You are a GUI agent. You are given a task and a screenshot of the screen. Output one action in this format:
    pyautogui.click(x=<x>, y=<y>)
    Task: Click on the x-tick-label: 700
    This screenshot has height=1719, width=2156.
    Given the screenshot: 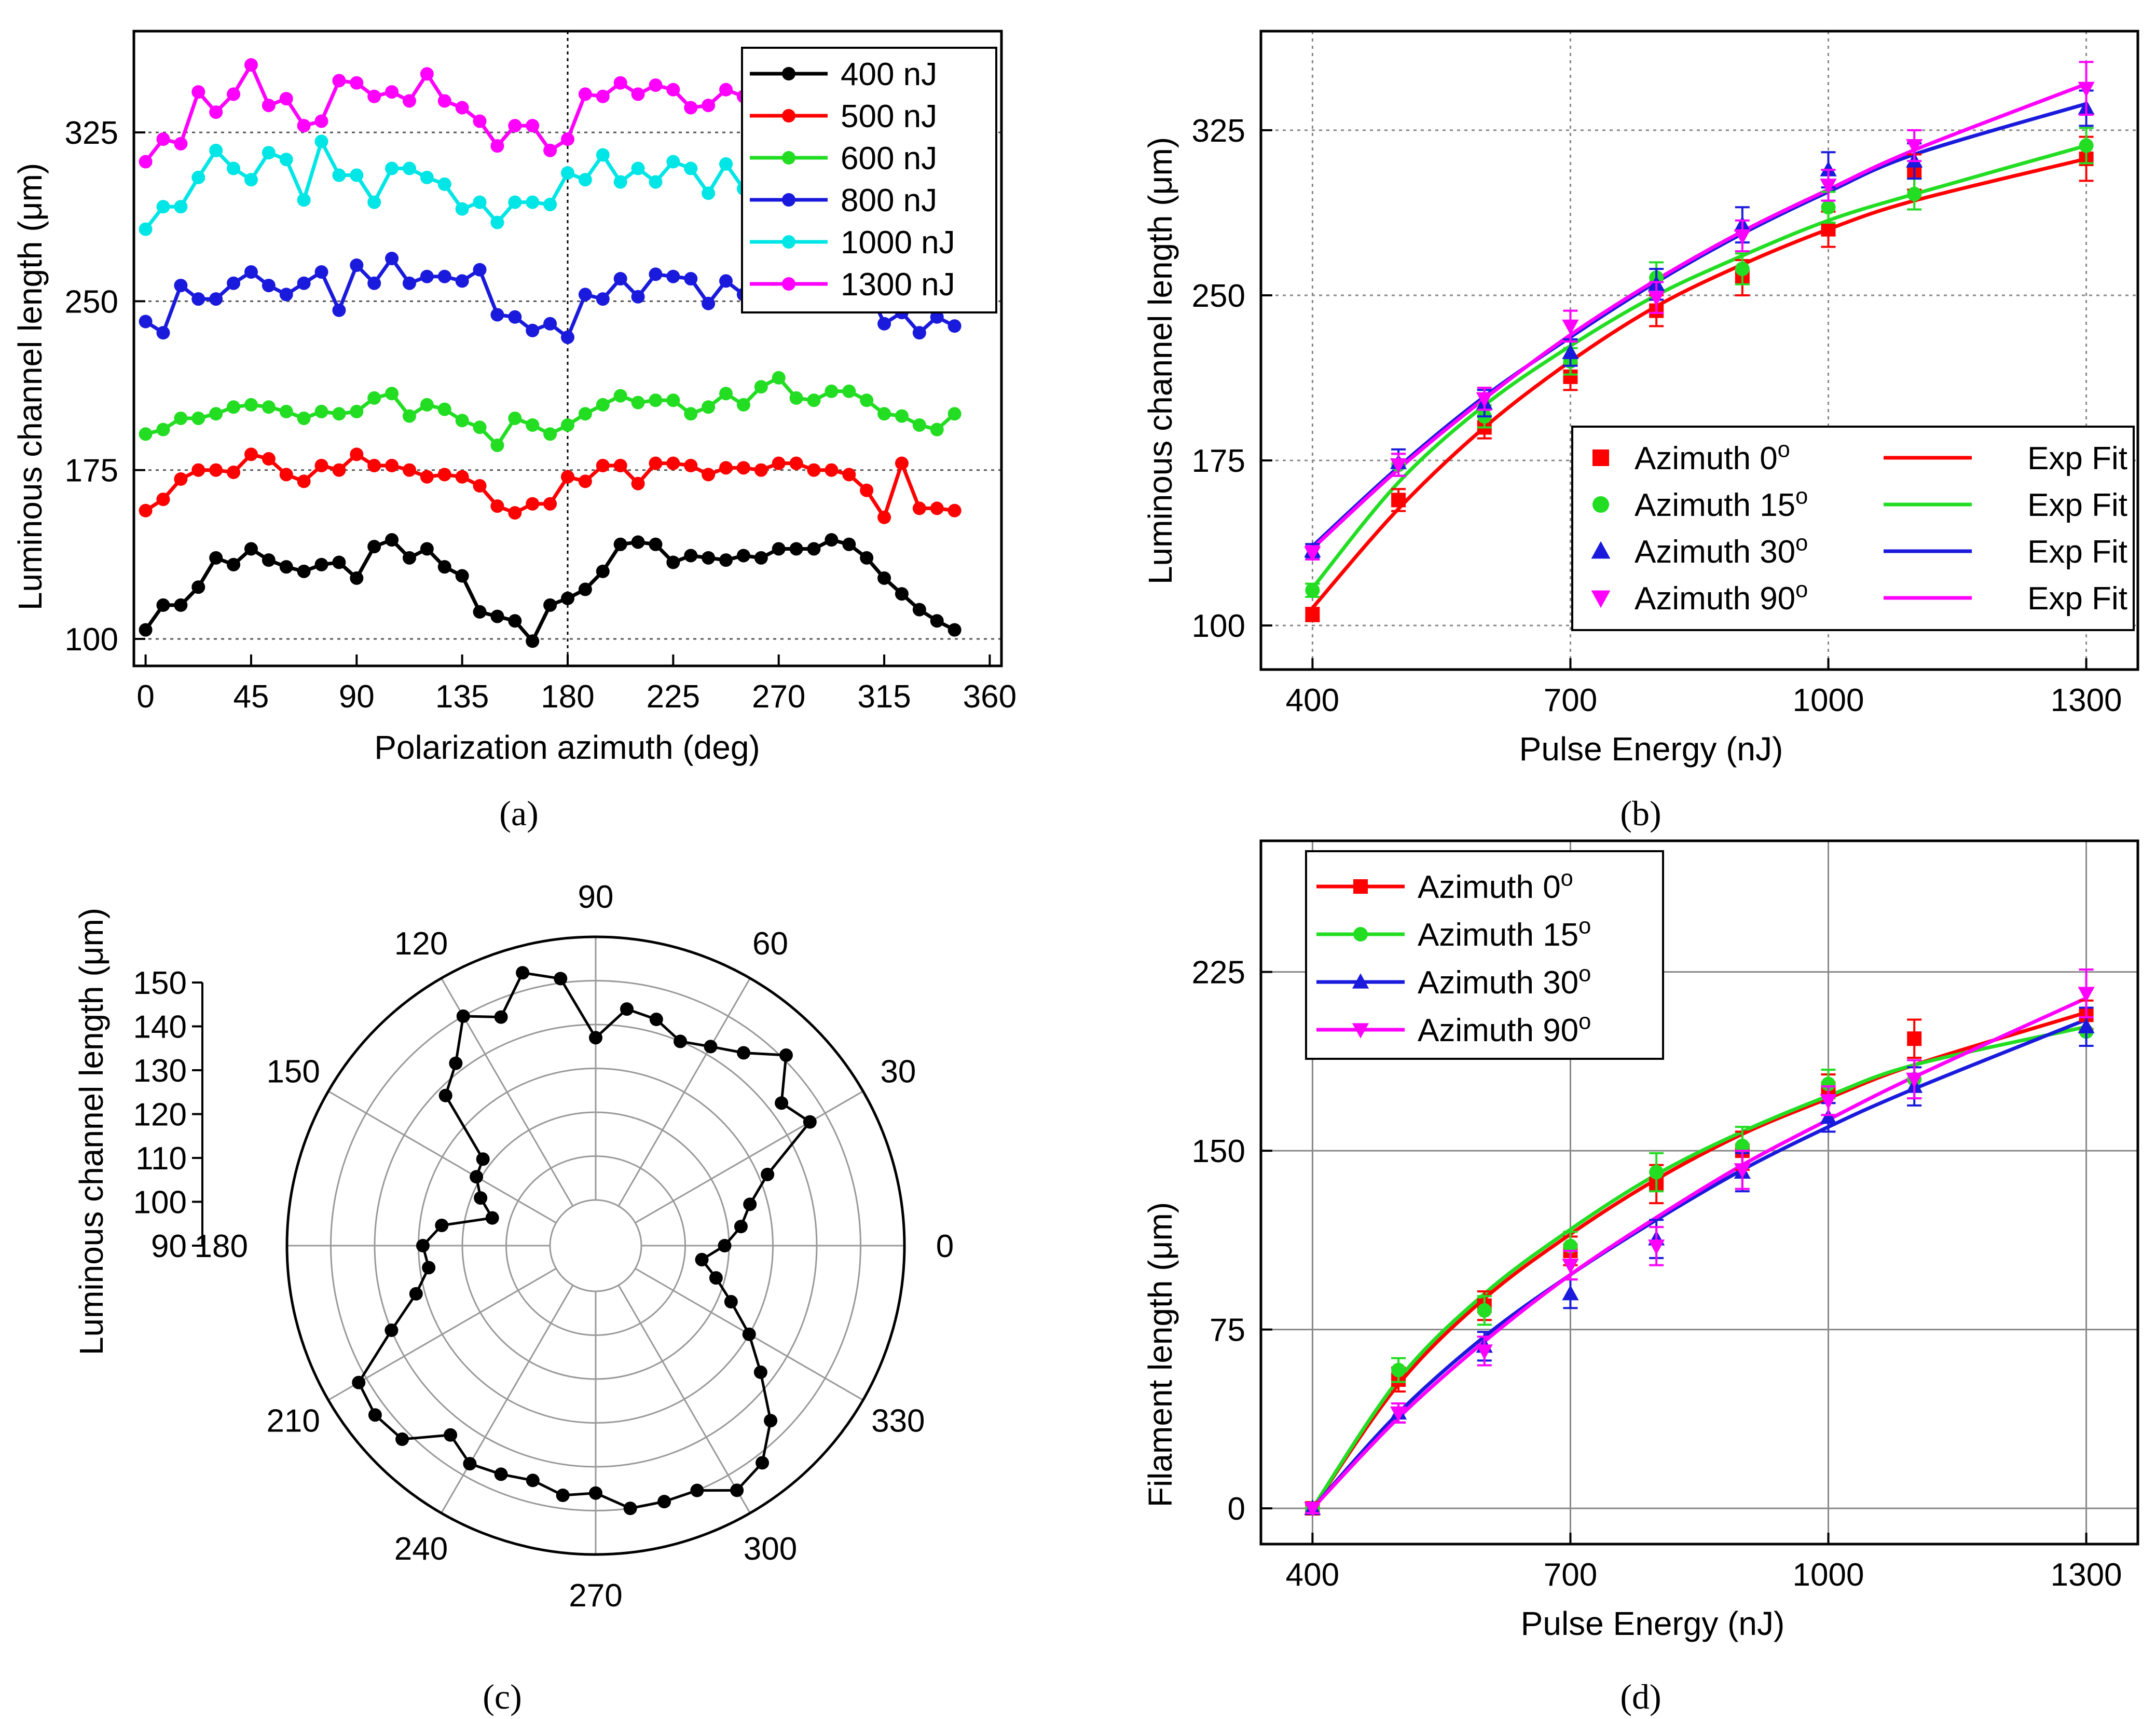 What is the action you would take?
    pyautogui.click(x=1570, y=1575)
    